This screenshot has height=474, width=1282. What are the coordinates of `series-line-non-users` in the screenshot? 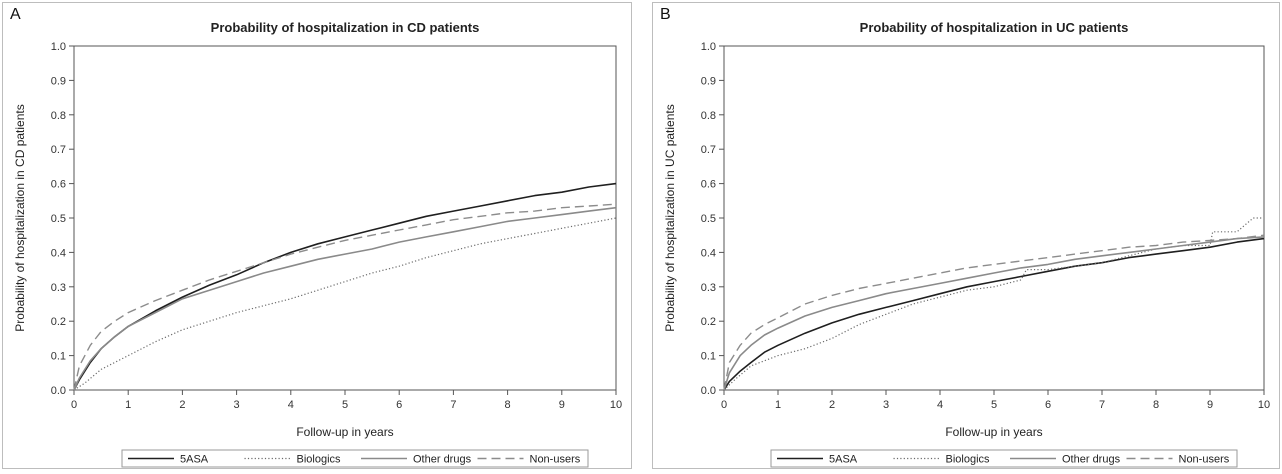 It's located at (994, 312).